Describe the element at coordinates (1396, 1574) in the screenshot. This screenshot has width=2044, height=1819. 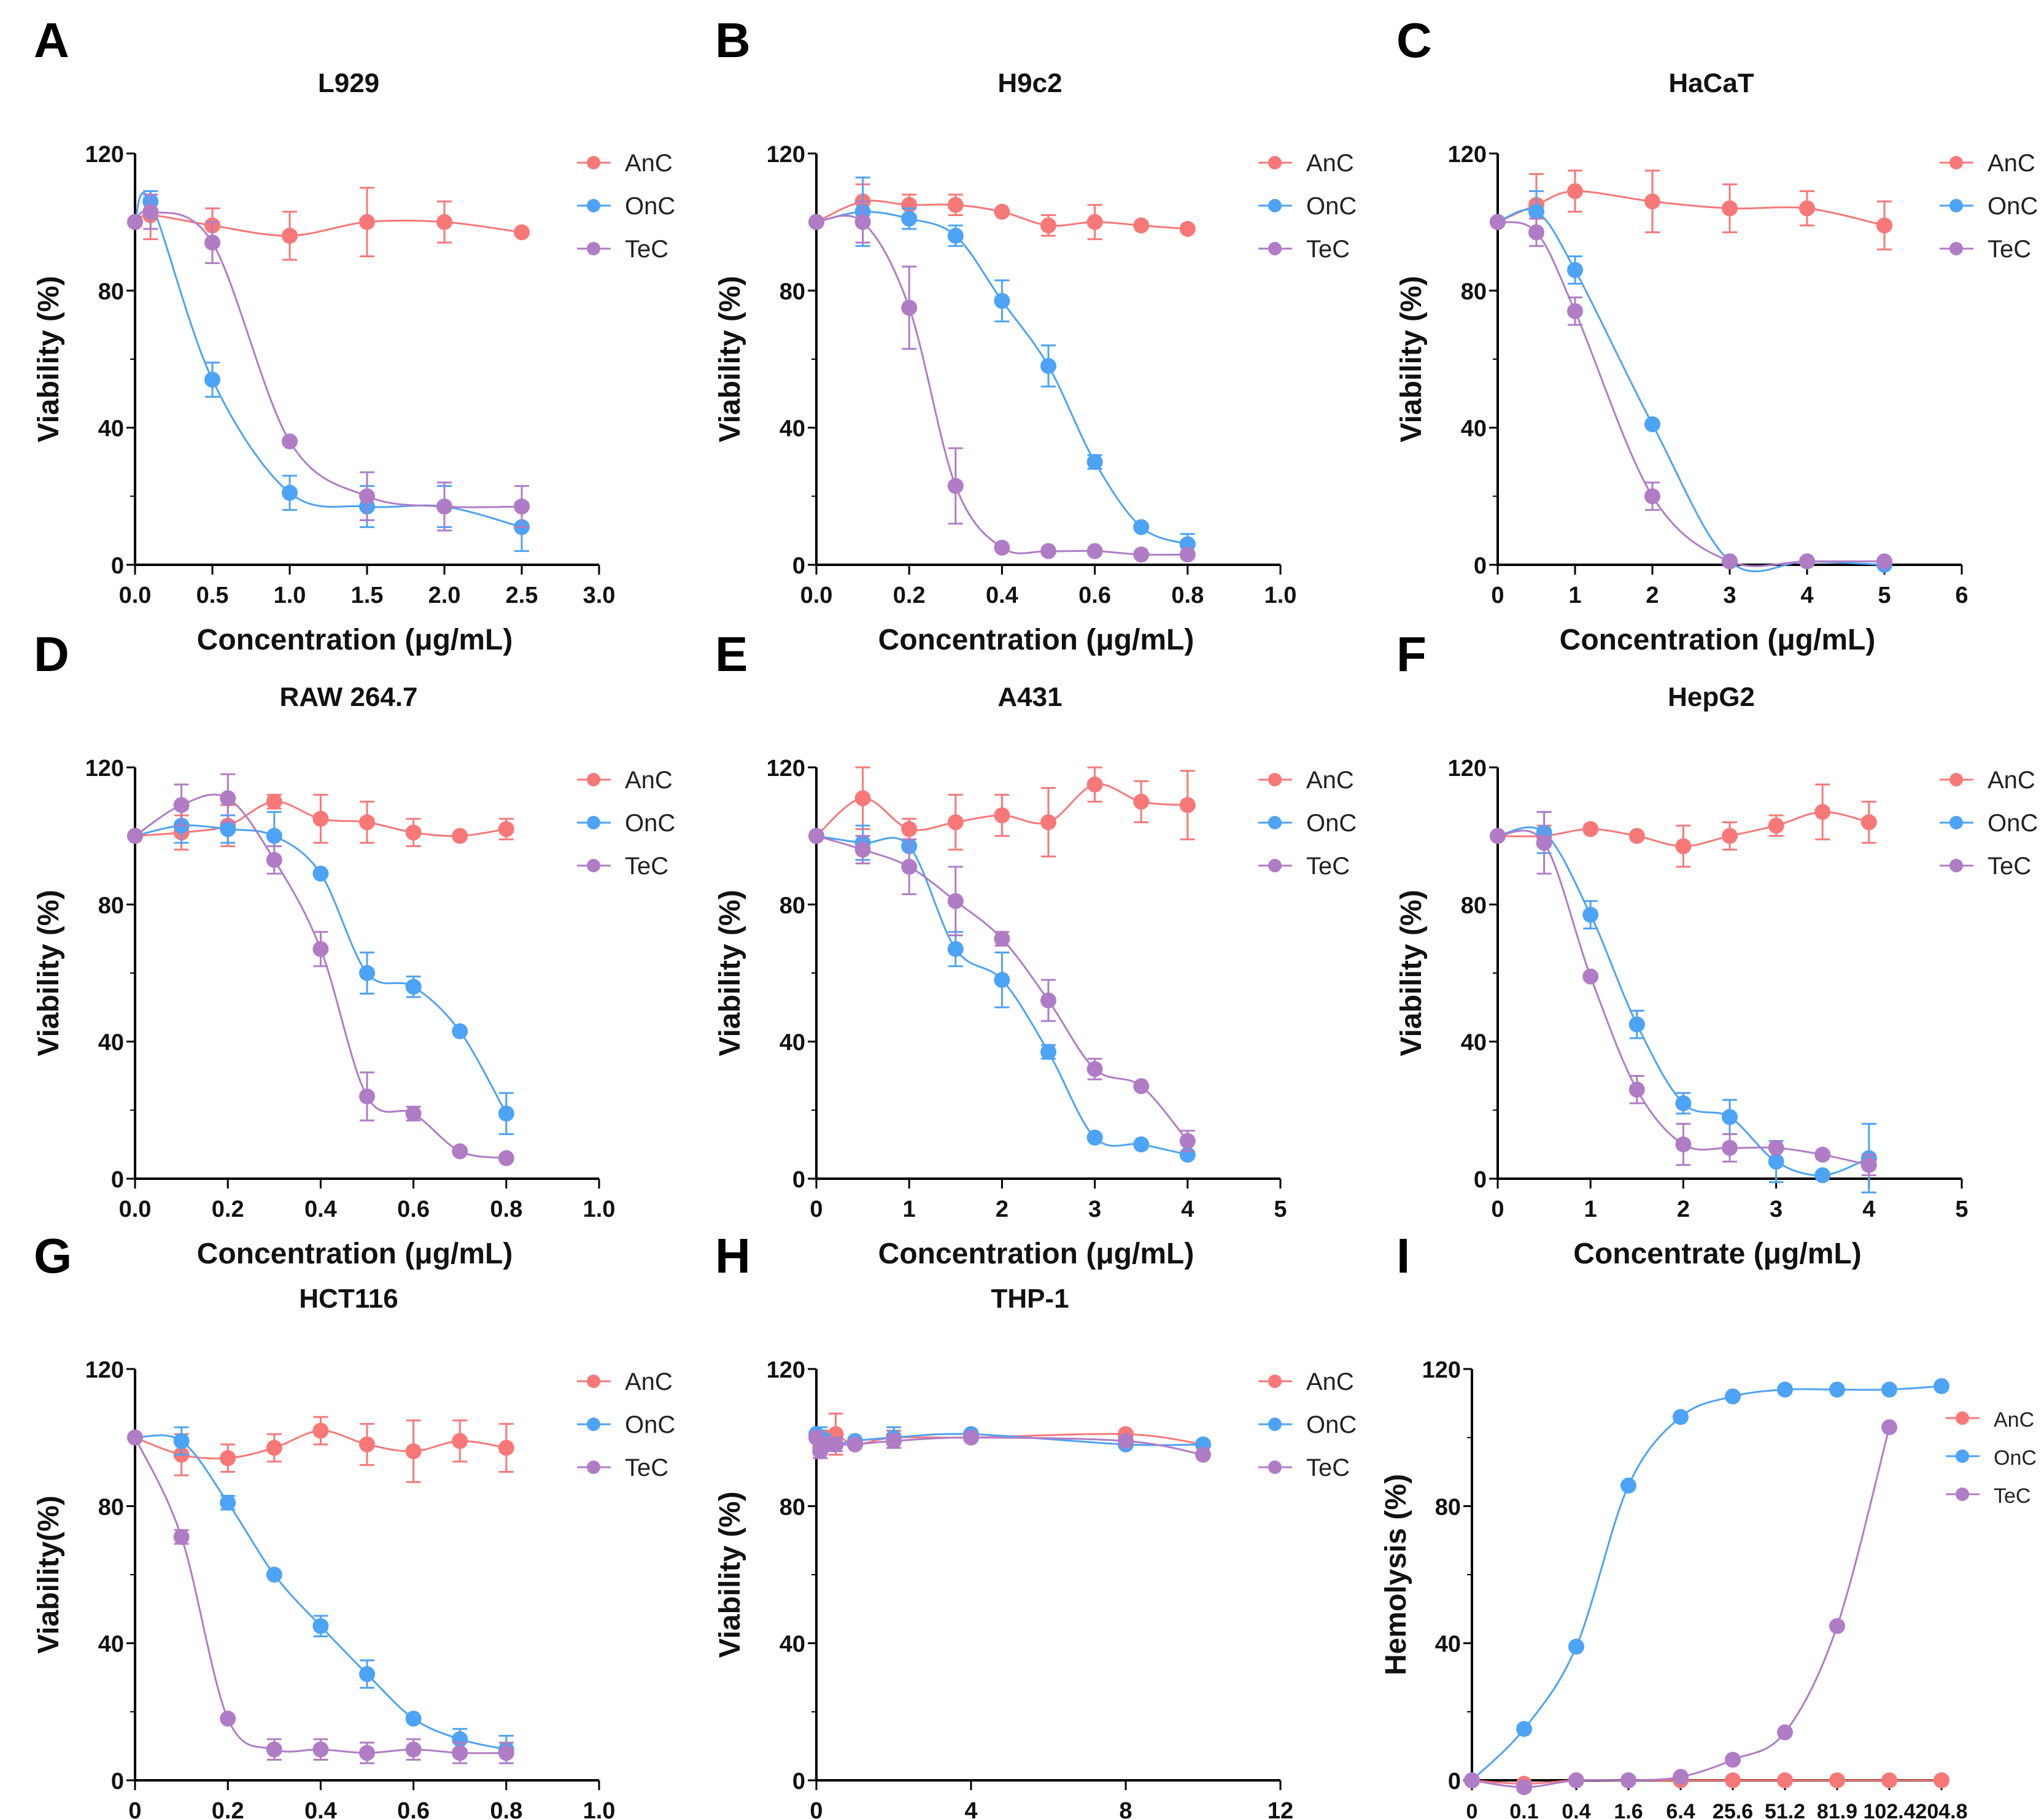
I see `y-axis-label: Hemolysis (%)` at that location.